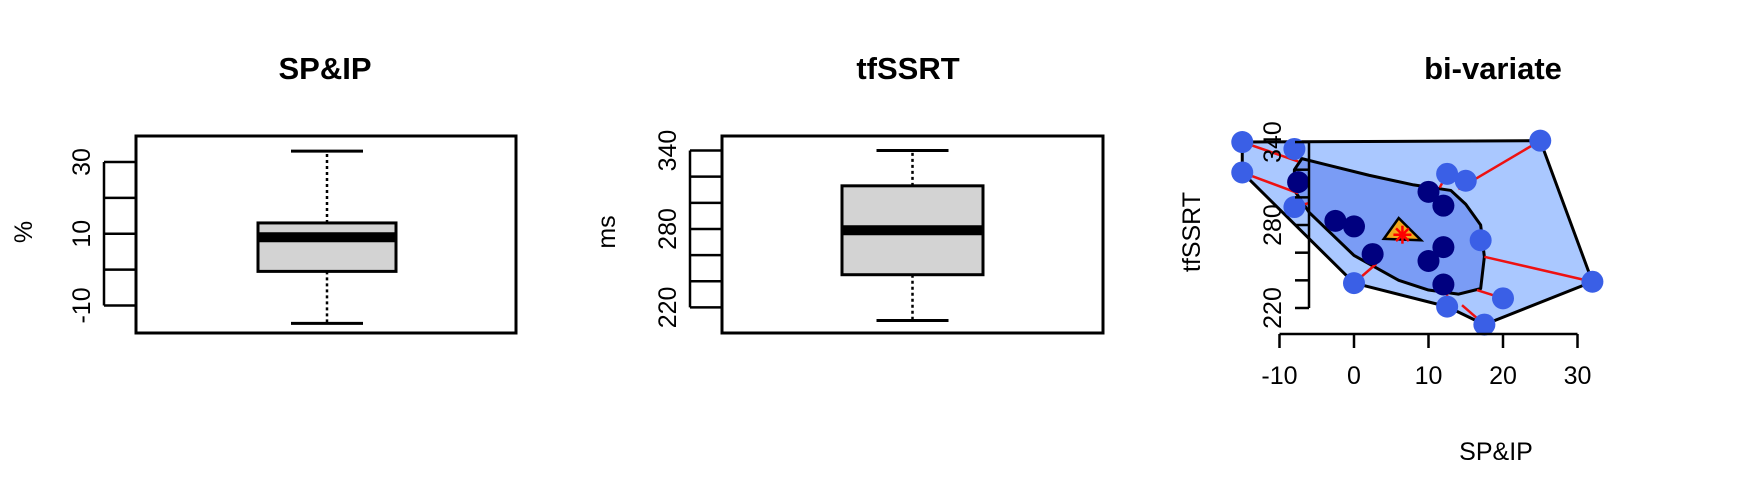 The width and height of the screenshot is (1750, 500). I want to click on x-tick-label: 20, so click(1503, 376).